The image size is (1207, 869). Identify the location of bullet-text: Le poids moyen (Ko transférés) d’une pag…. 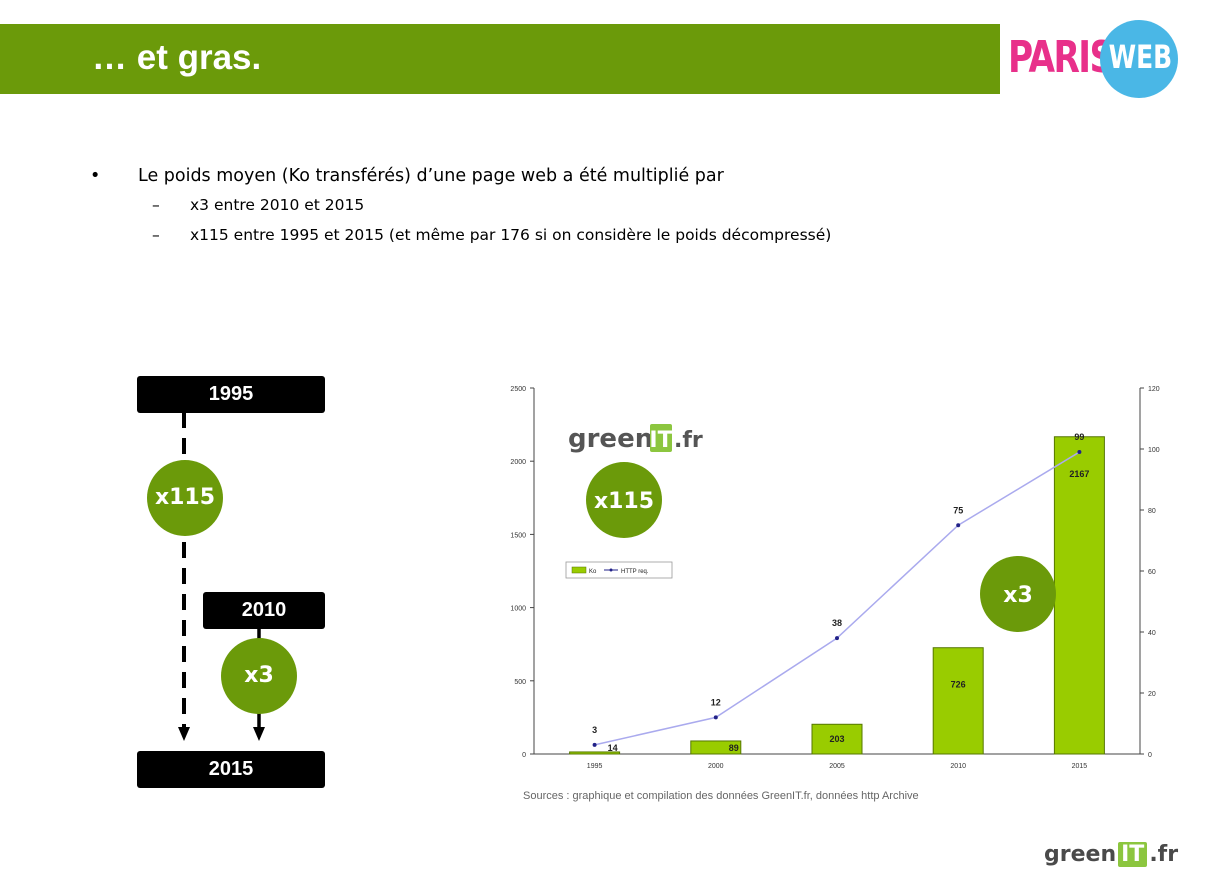
(431, 176).